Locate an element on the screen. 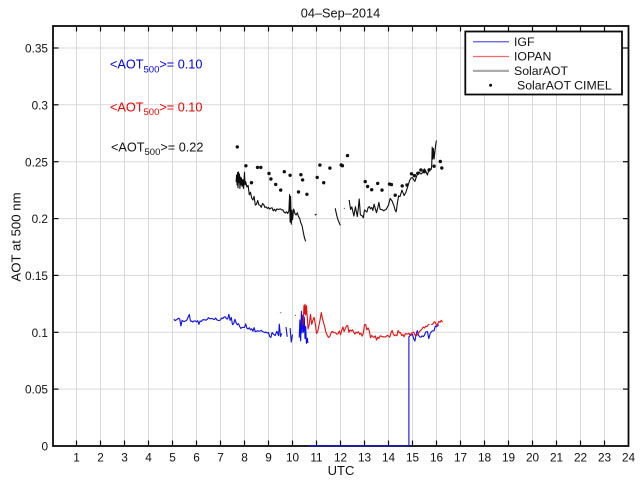 The height and width of the screenshot is (480, 640). svg-text: 04–Sep–2014 is located at coordinates (340, 12).